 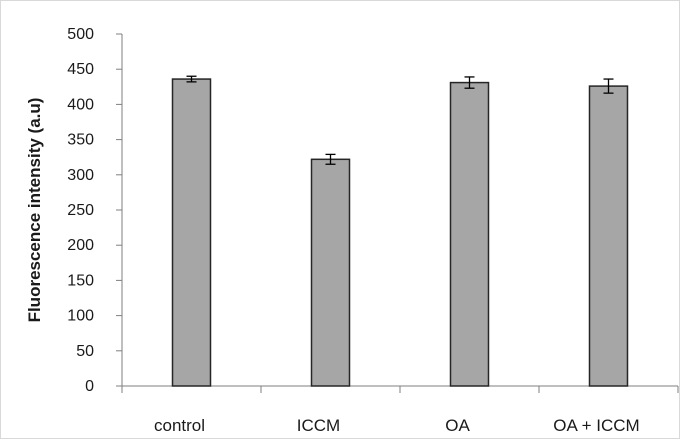 I want to click on y-tick-label: 500, so click(x=80, y=34).